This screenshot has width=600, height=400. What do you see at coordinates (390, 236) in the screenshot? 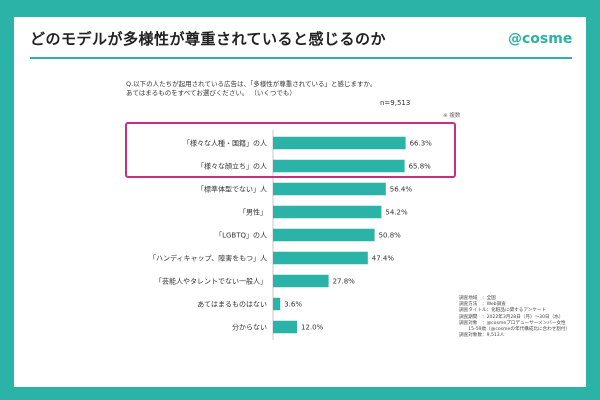
I see `value-label: 50.8%` at bounding box center [390, 236].